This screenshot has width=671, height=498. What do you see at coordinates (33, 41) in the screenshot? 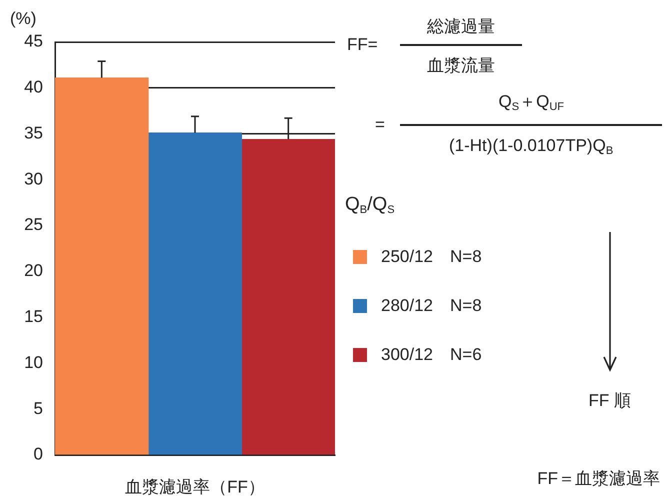
I see `y-tick-label: 45` at bounding box center [33, 41].